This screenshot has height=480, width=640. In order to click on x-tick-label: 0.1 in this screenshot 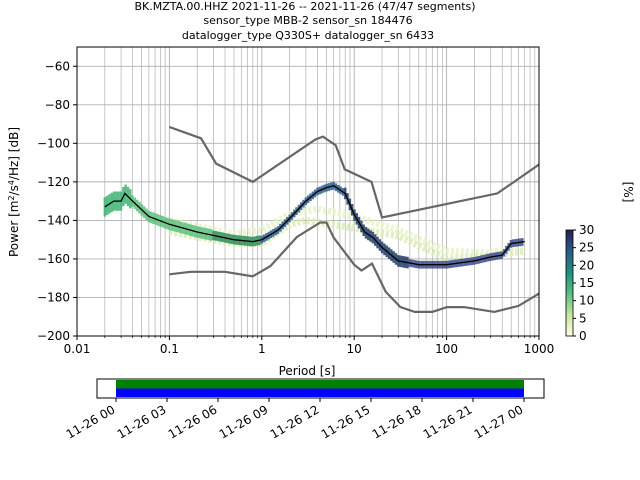, I will do `click(169, 349)`.